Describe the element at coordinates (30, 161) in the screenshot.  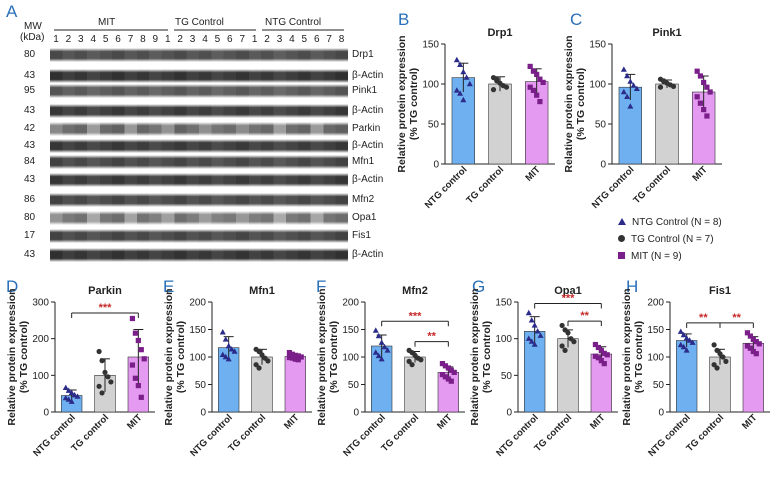
I see `mw-value: 84` at that location.